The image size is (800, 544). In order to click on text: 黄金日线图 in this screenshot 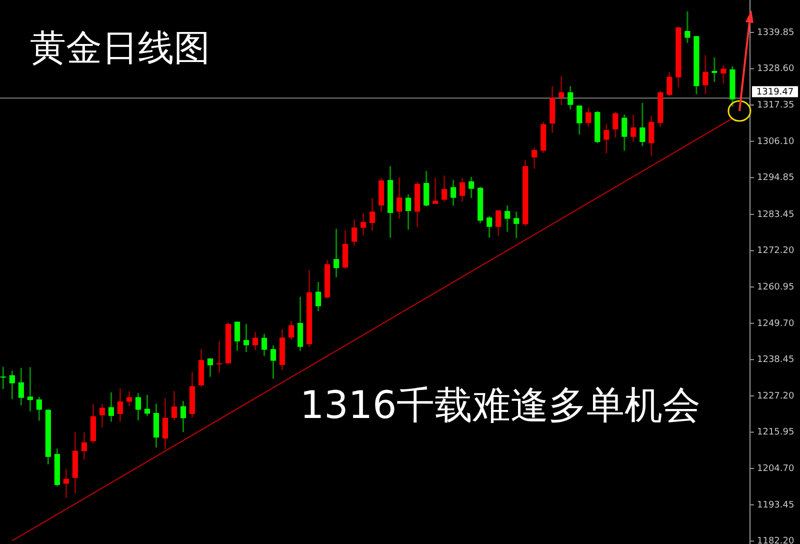, I will do `click(120, 48)`.